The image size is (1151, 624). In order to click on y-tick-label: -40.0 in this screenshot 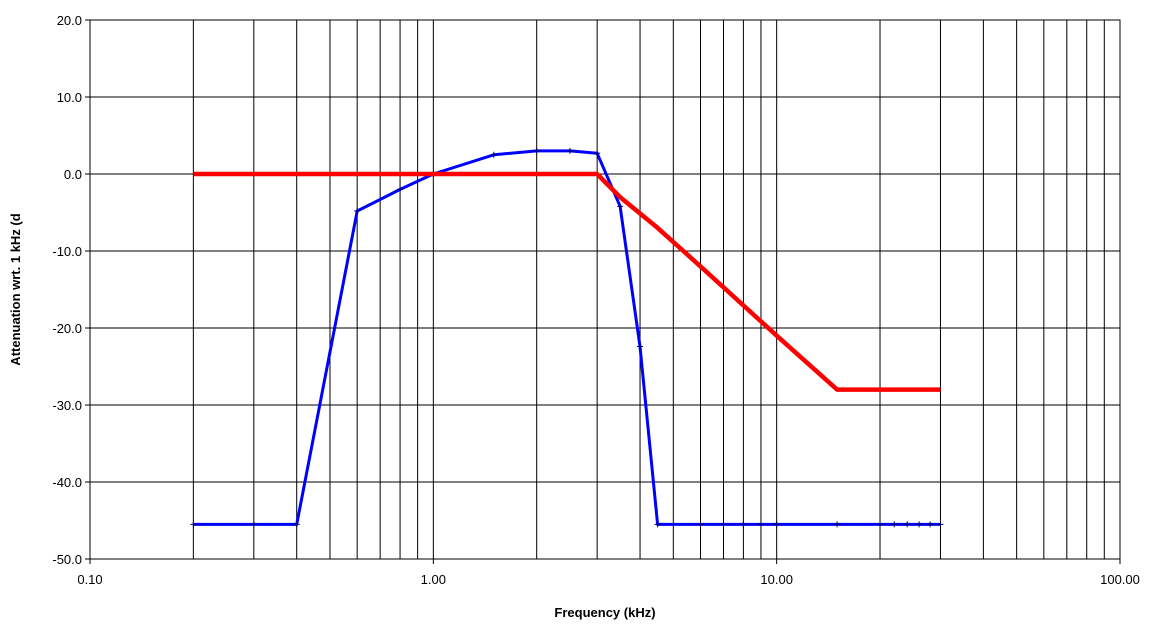, I will do `click(67, 482)`.